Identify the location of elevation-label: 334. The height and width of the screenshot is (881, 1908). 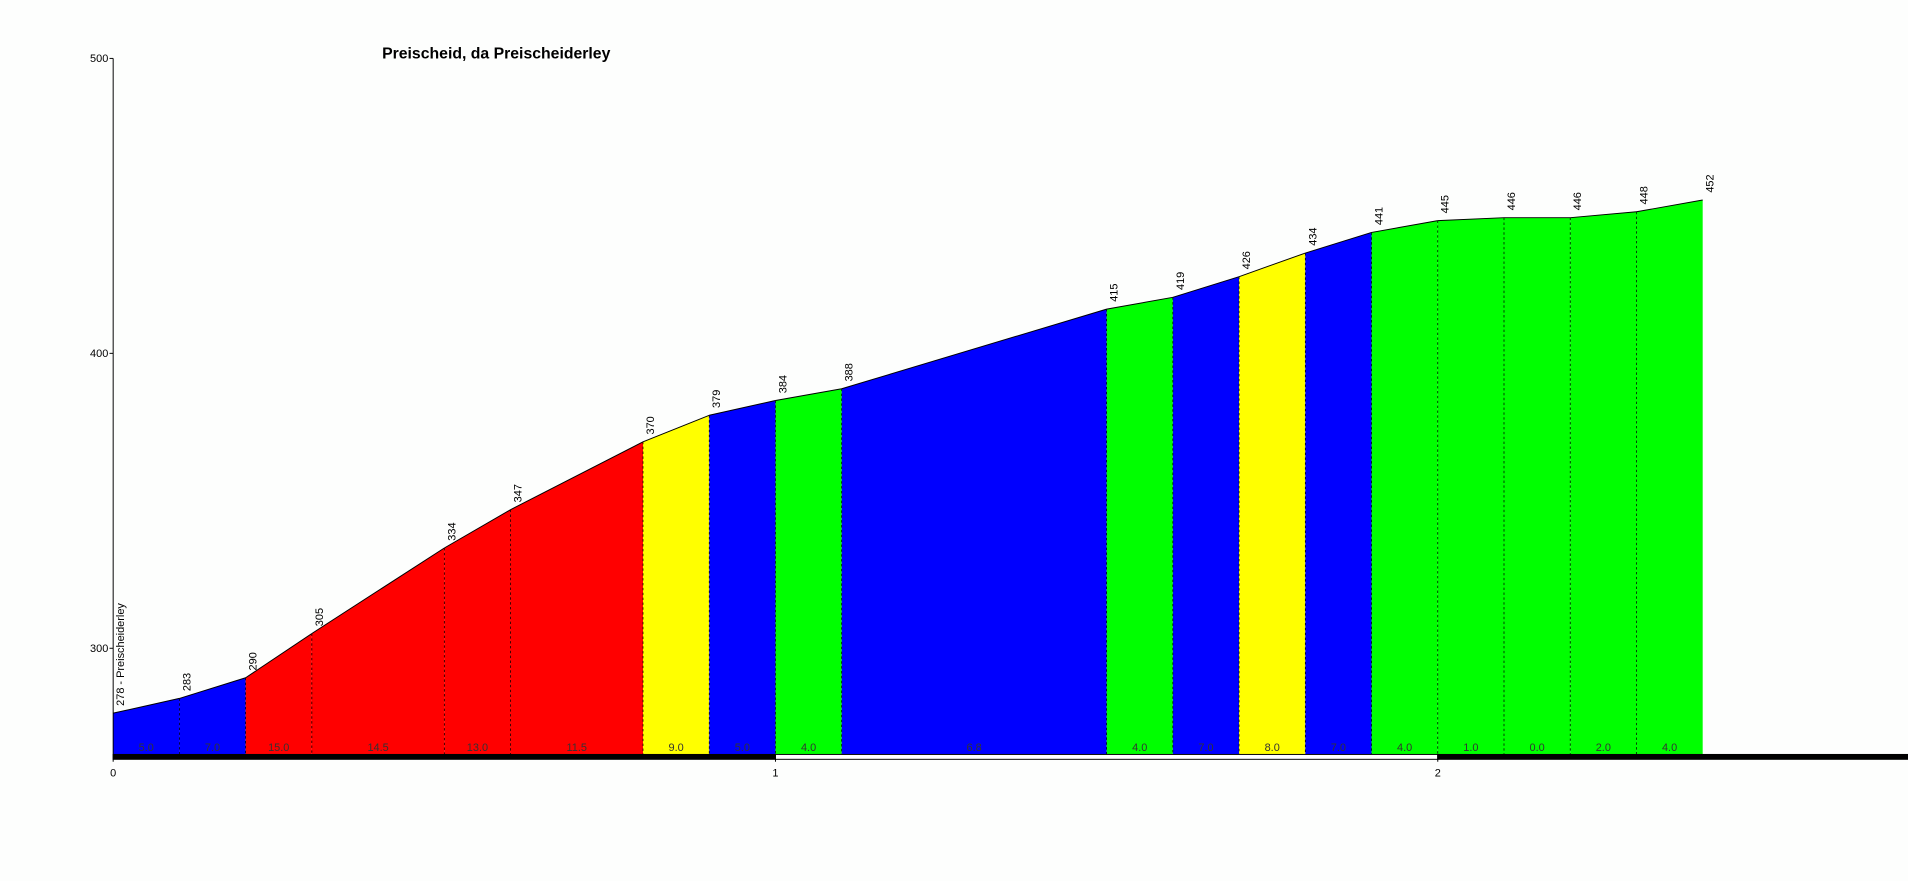
(452, 531).